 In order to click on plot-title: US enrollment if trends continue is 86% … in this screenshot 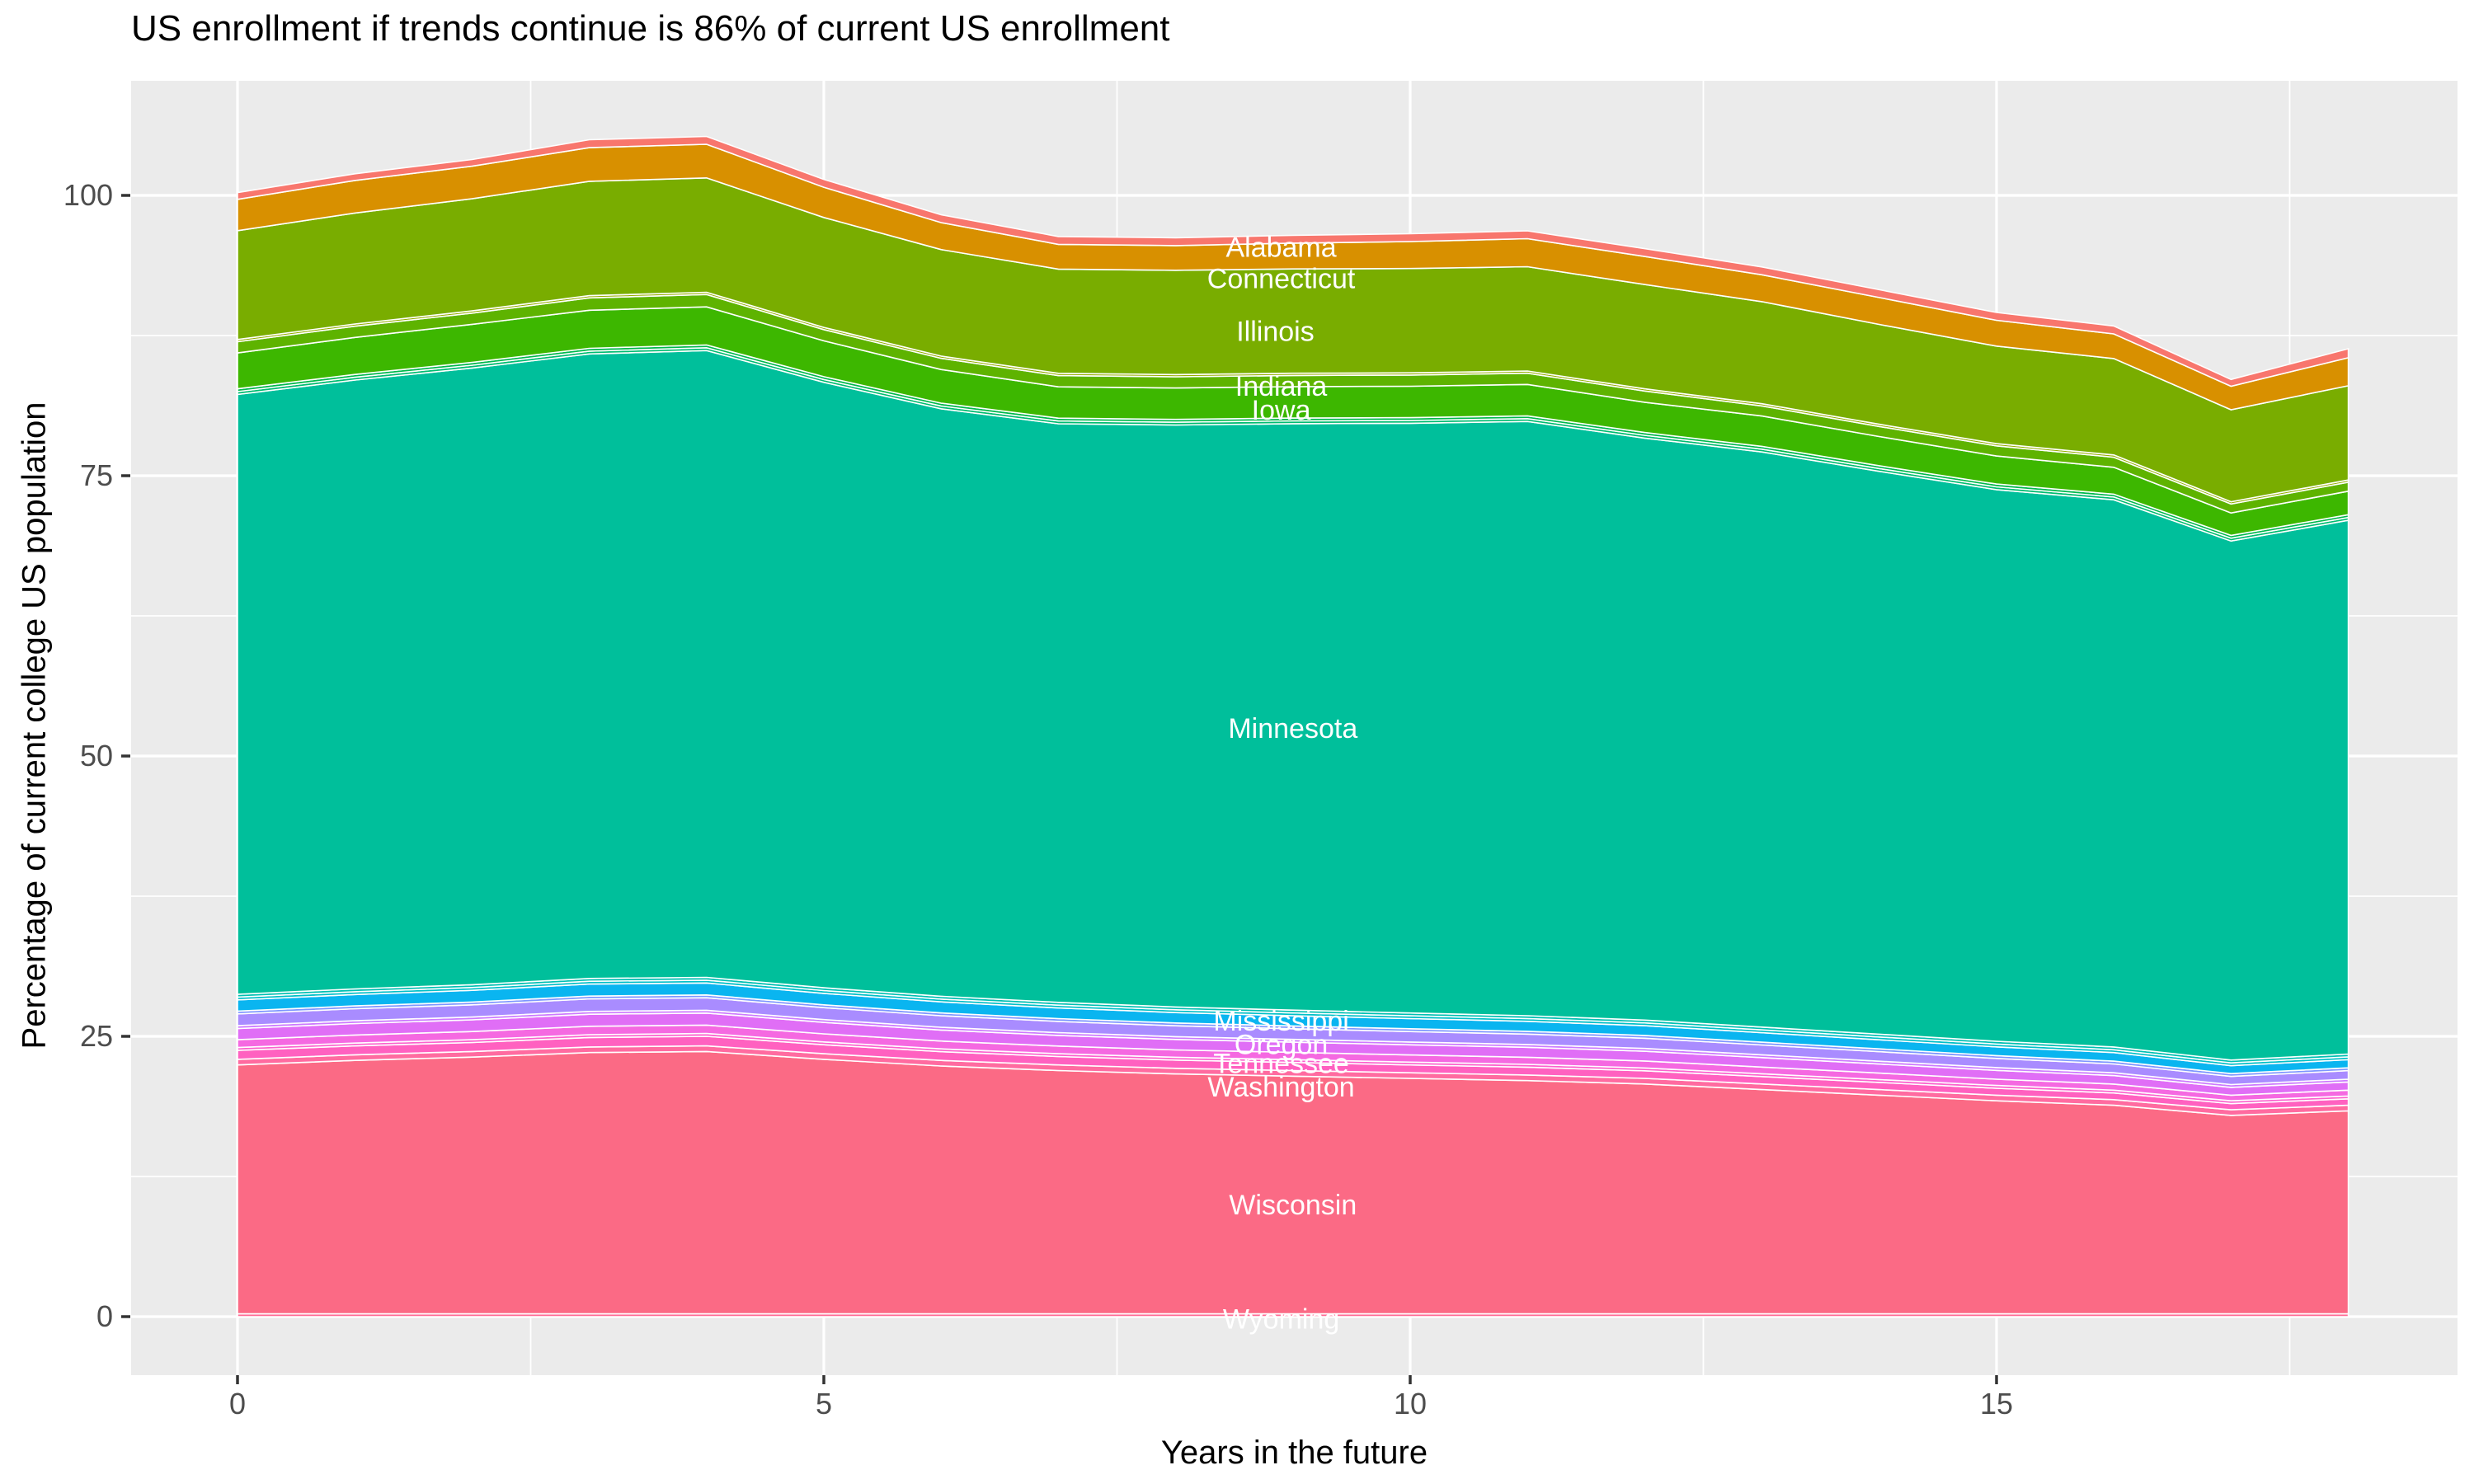, I will do `click(650, 29)`.